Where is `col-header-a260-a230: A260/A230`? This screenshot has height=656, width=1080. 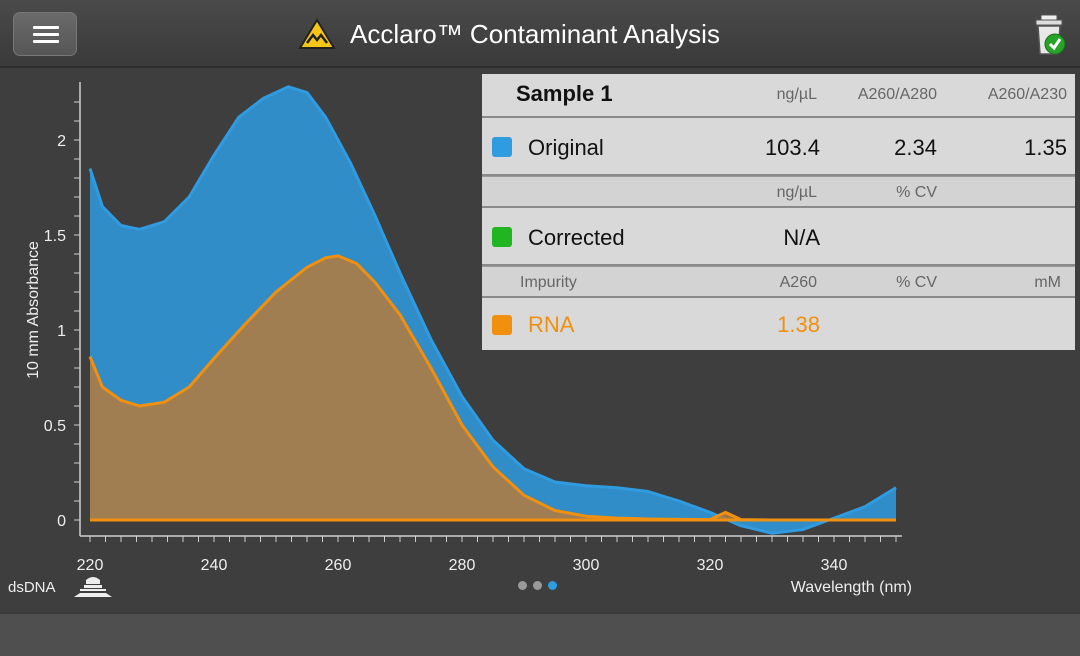
col-header-a260-a230: A260/A230 is located at coordinates (1027, 94).